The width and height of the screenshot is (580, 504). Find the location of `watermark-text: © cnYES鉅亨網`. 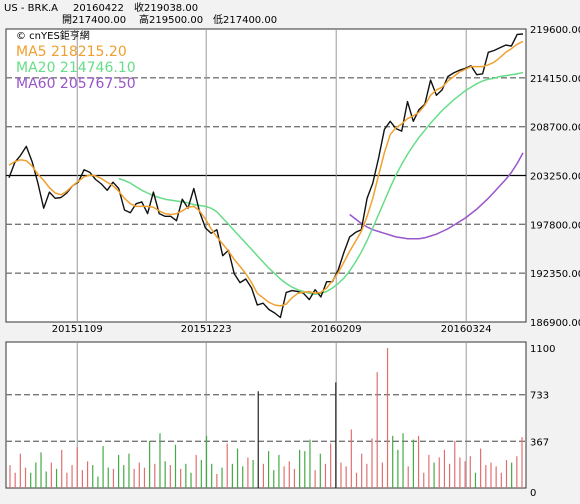

watermark-text: © cnYES鉅亨網 is located at coordinates (53, 35).